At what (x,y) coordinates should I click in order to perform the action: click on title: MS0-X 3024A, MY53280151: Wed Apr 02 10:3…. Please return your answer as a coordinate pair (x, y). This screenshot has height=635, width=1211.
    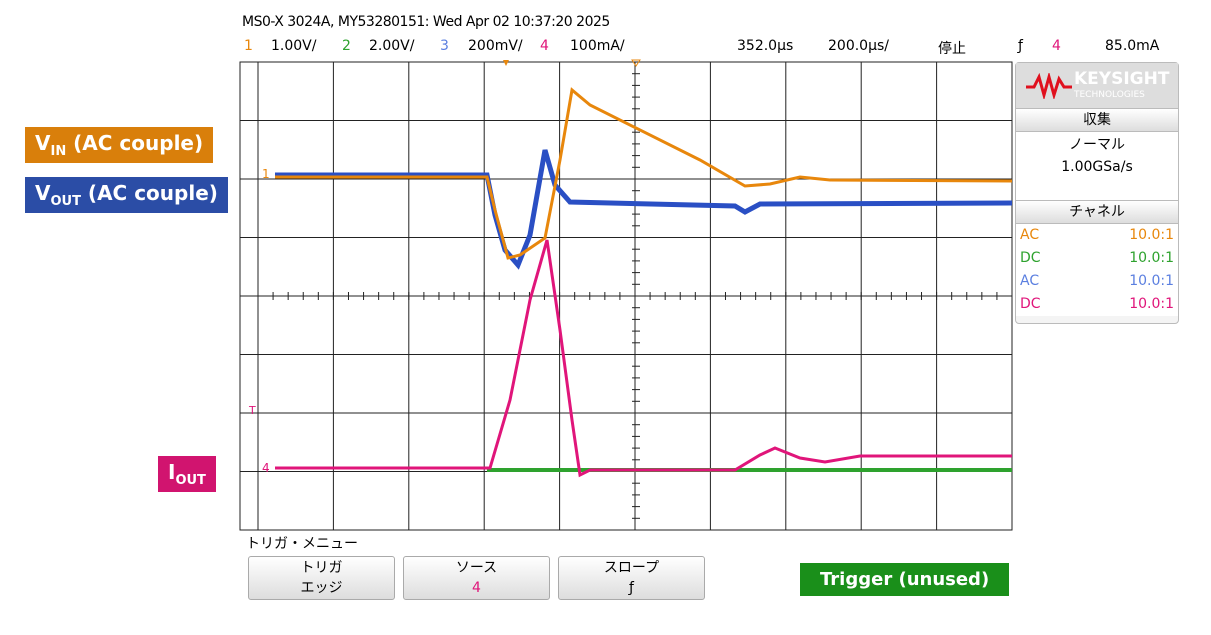
    Looking at the image, I should click on (426, 22).